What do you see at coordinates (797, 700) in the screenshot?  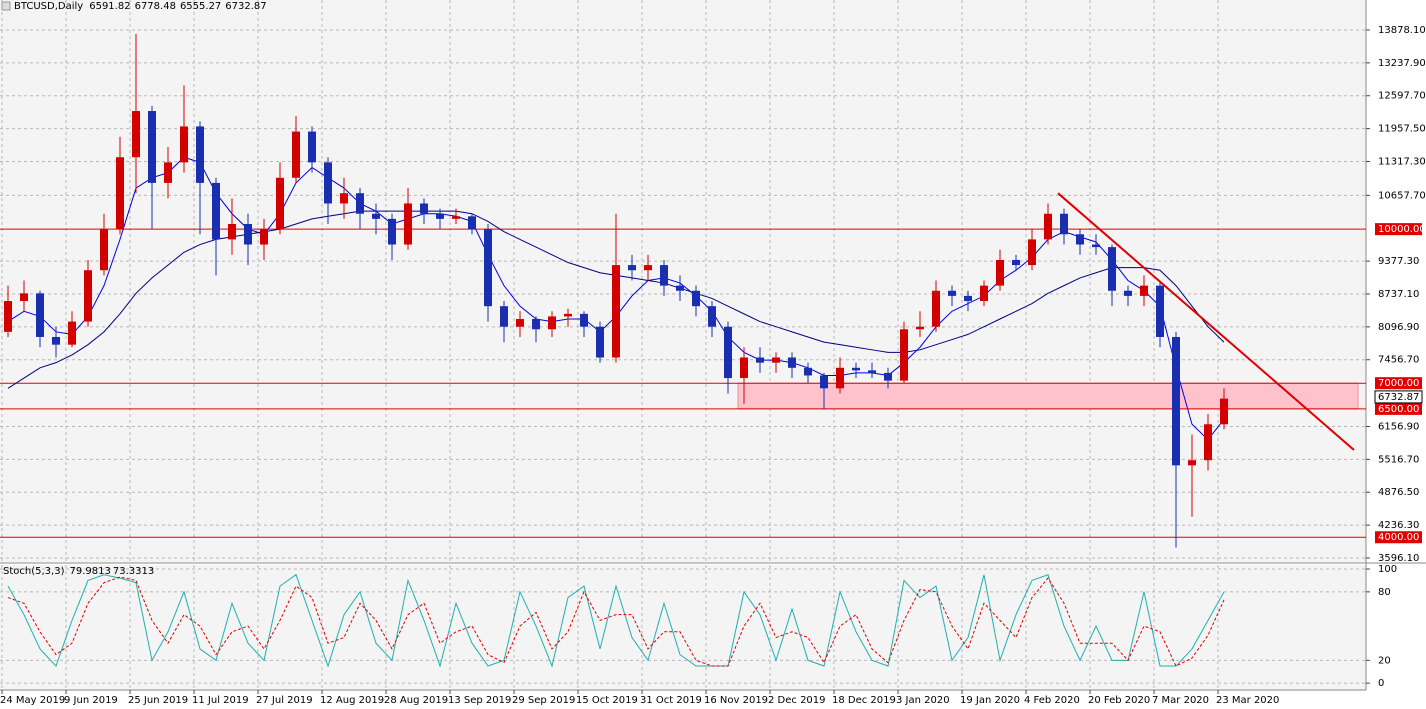 I see `x-tick-label: 2 Dec 2019` at bounding box center [797, 700].